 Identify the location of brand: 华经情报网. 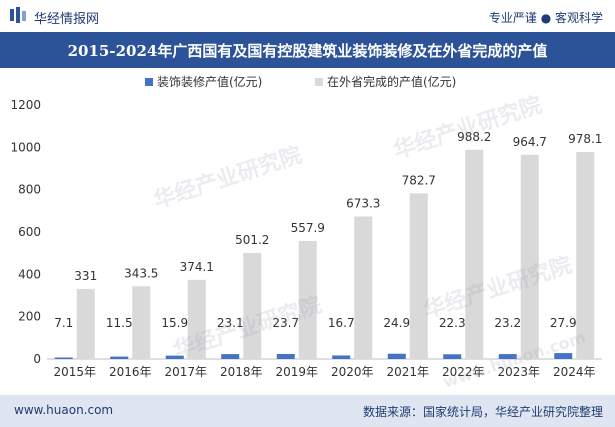
(54, 17).